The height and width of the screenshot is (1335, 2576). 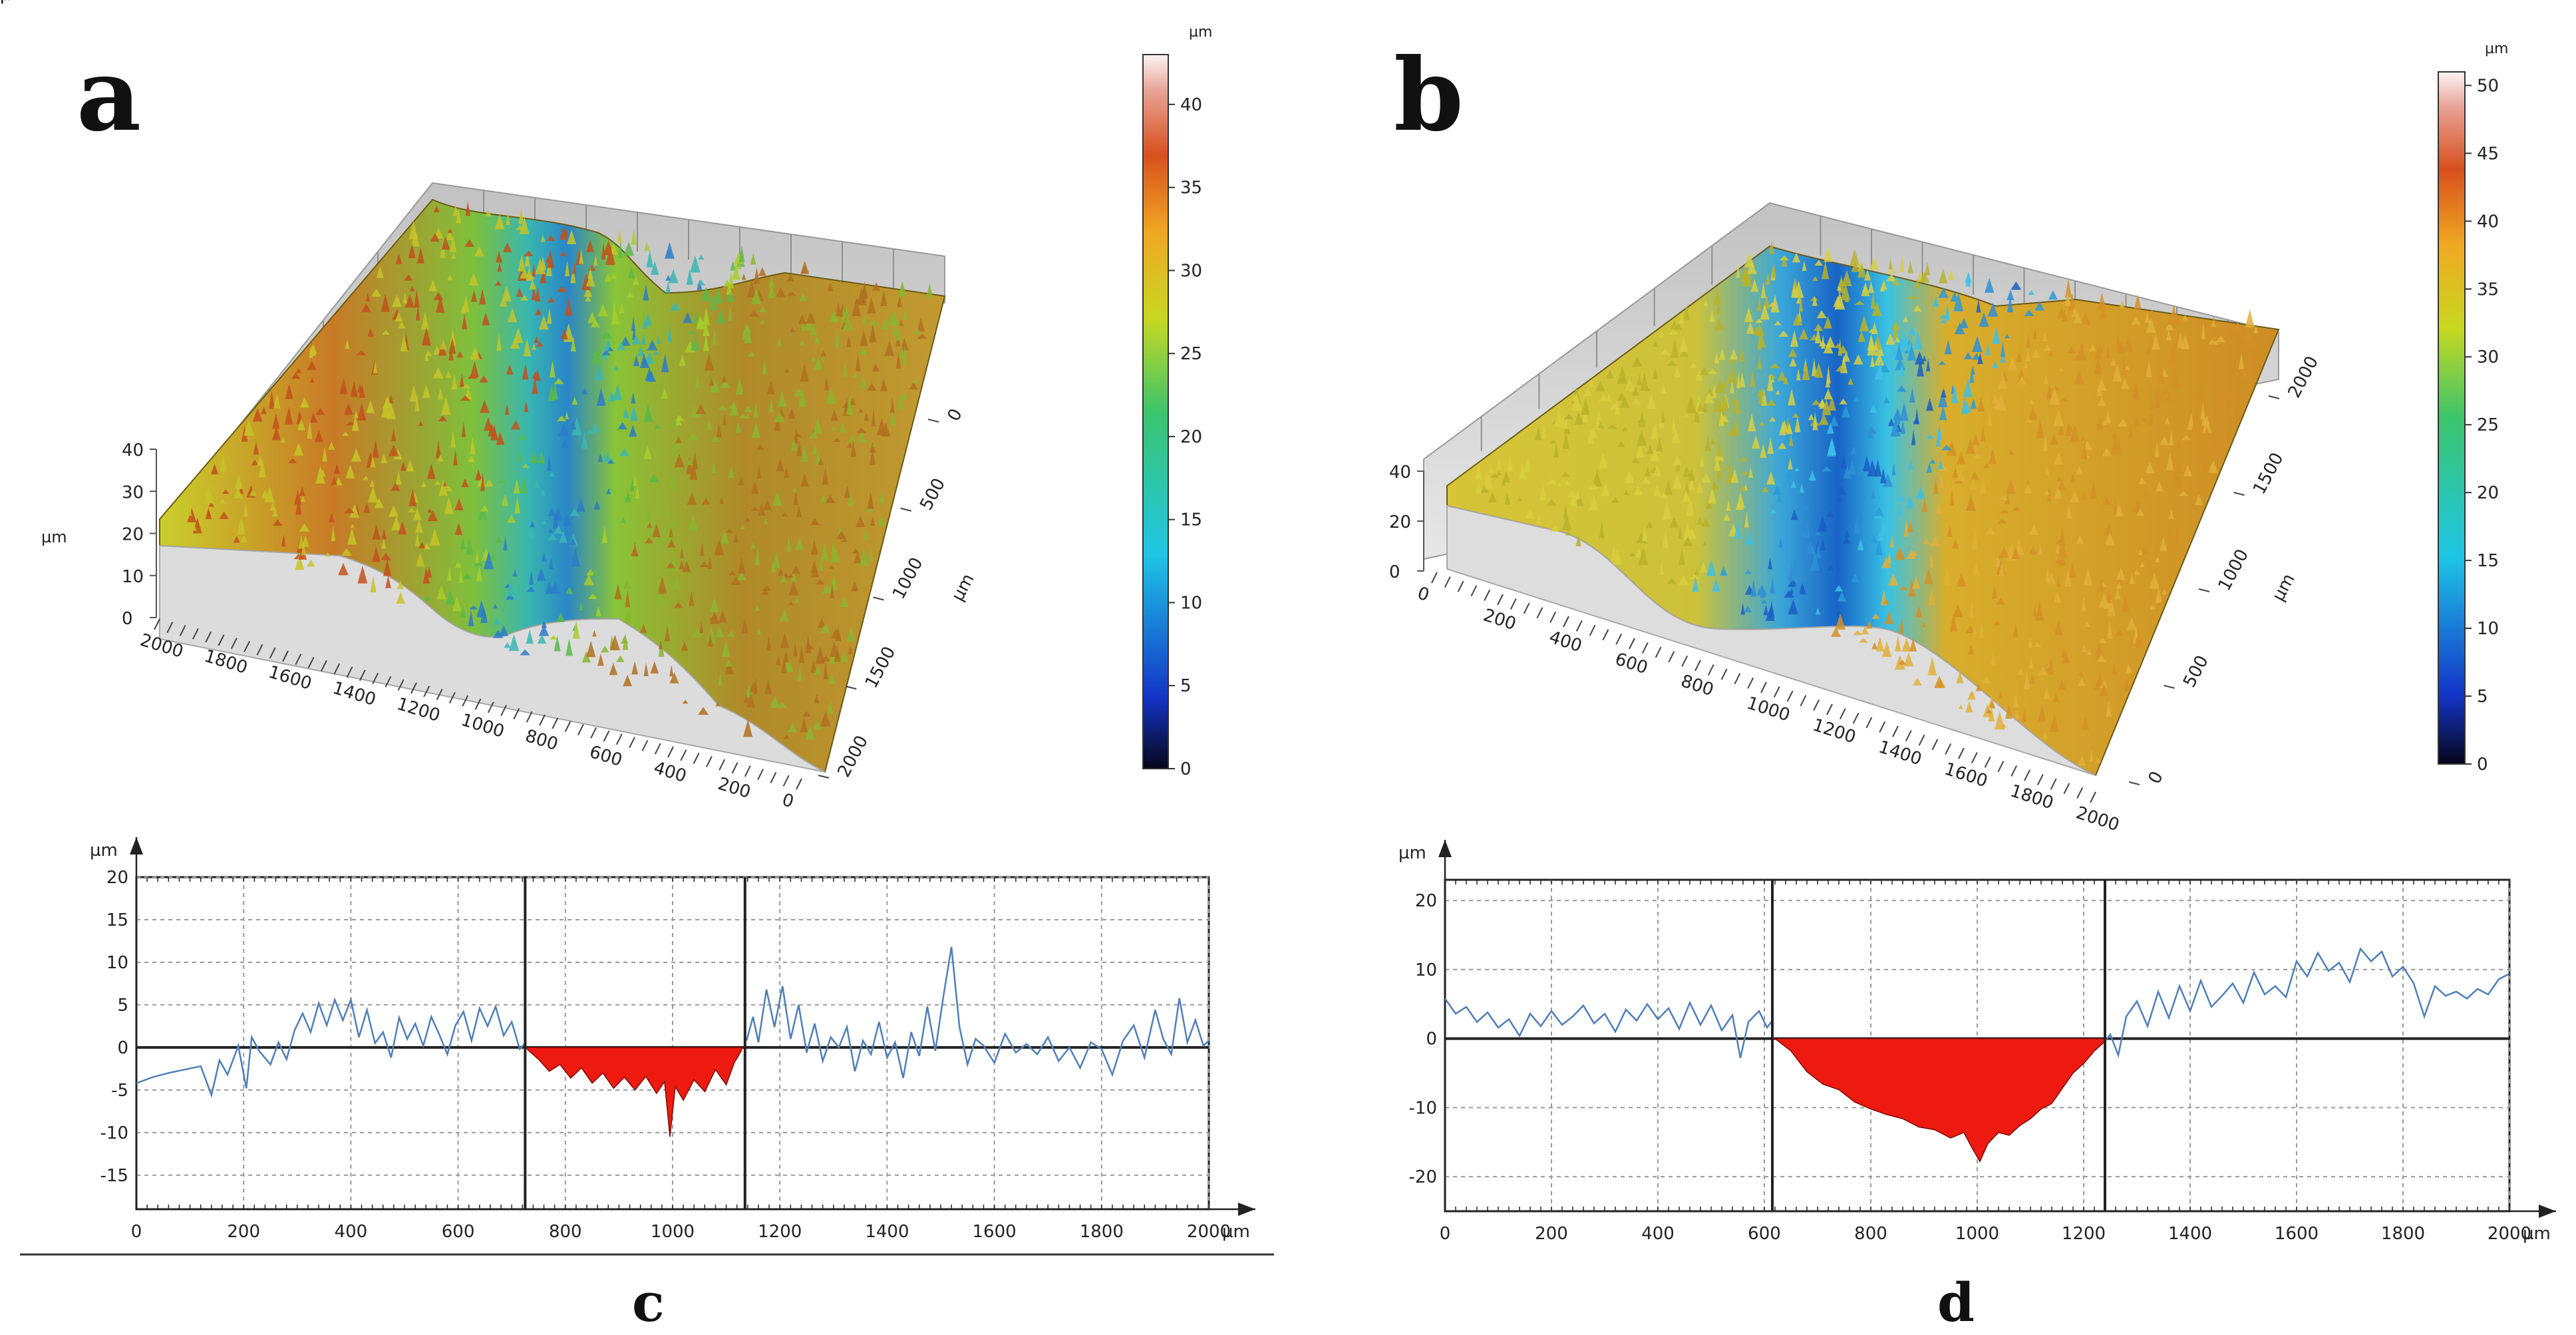 I want to click on profile-d-y-tick-label: 10, so click(x=1426, y=970).